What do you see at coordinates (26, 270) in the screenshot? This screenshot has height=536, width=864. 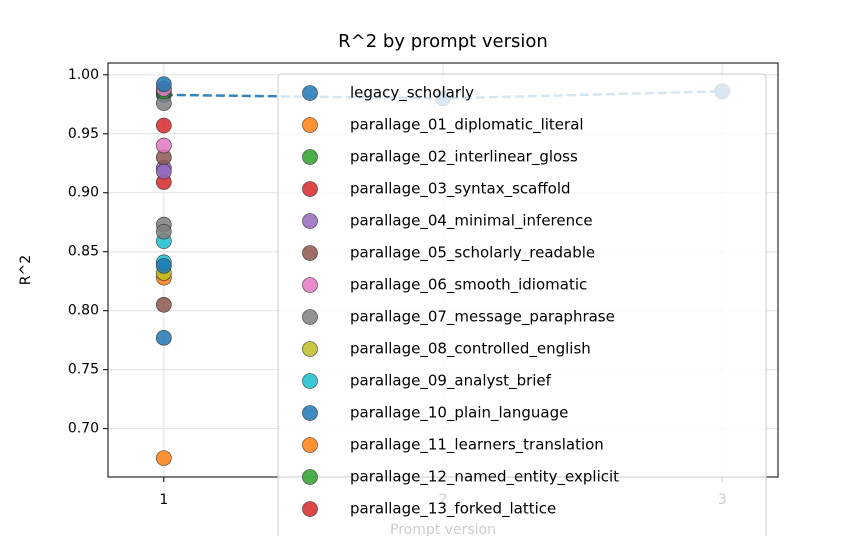 I see `y-axis-label: R^2` at bounding box center [26, 270].